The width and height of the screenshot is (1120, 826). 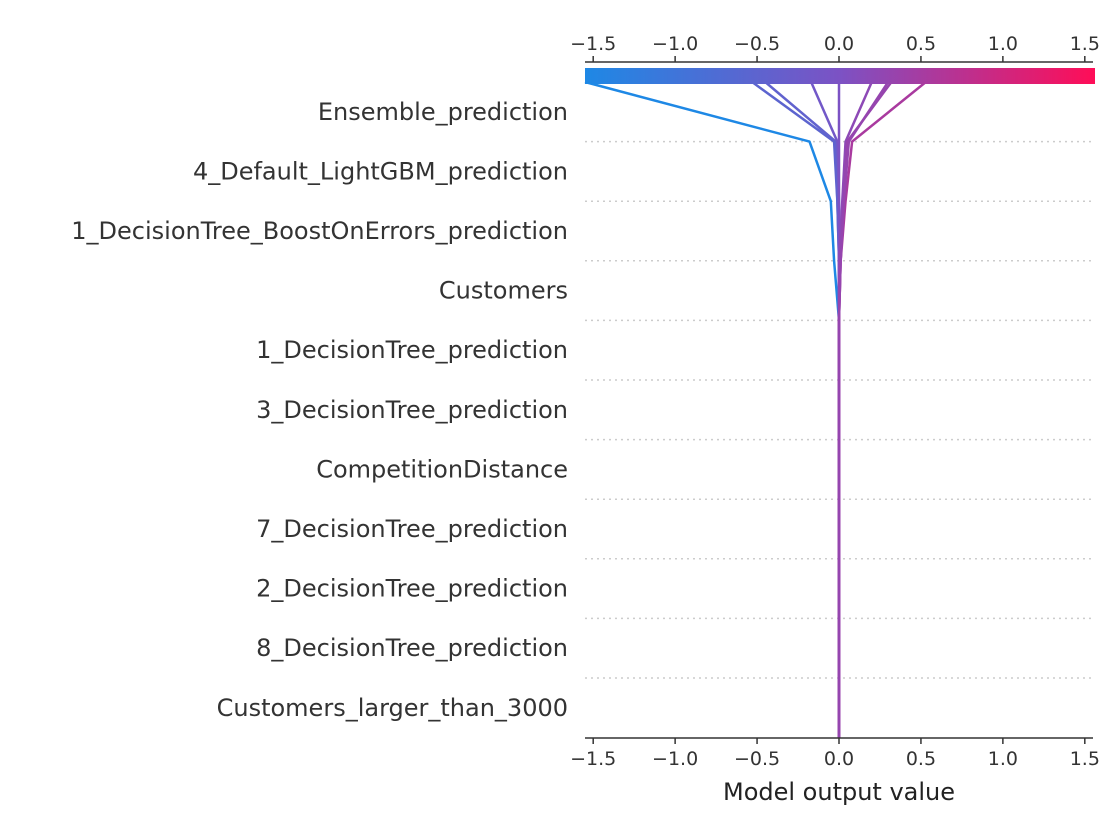 I want to click on feature-label: 4_Default_LightGBM_prediction, so click(x=380, y=171).